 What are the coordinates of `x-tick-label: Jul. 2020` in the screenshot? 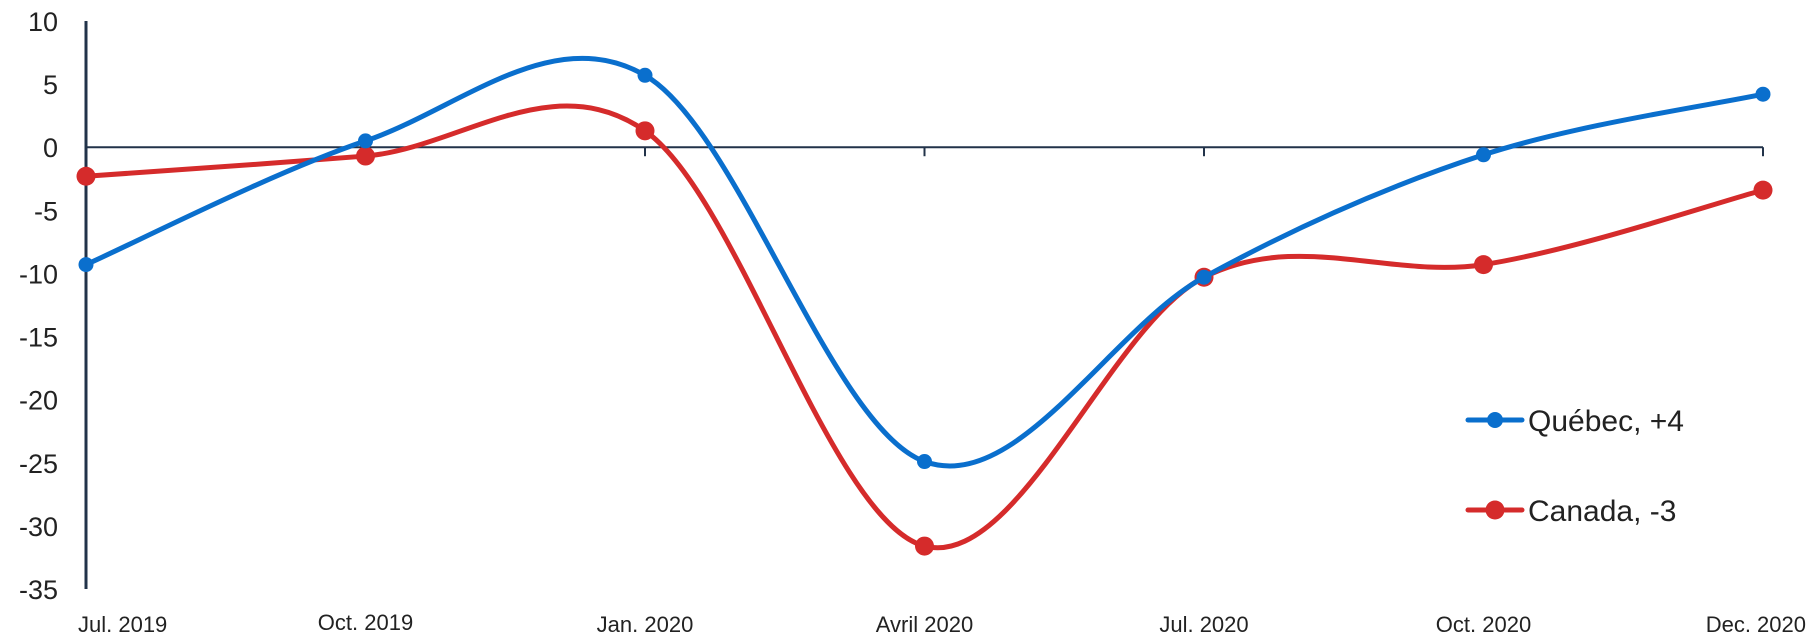 It's located at (1203, 623).